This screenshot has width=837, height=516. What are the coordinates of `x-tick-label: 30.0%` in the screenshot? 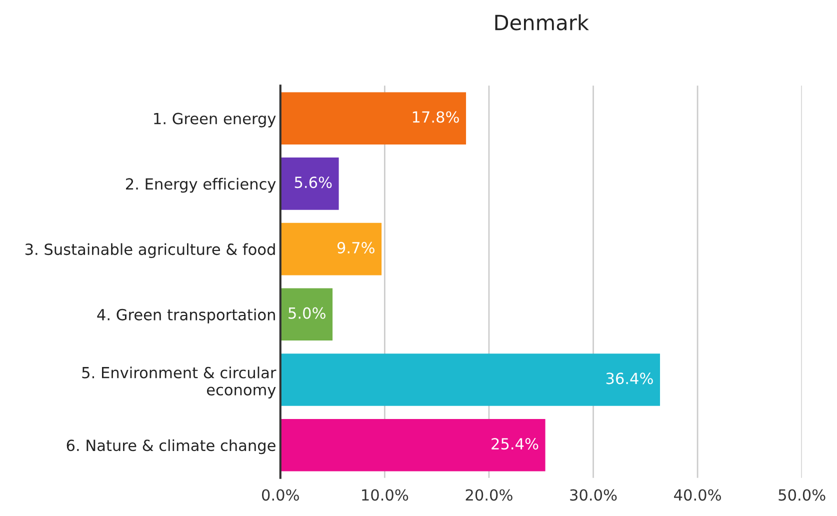 It's located at (593, 495).